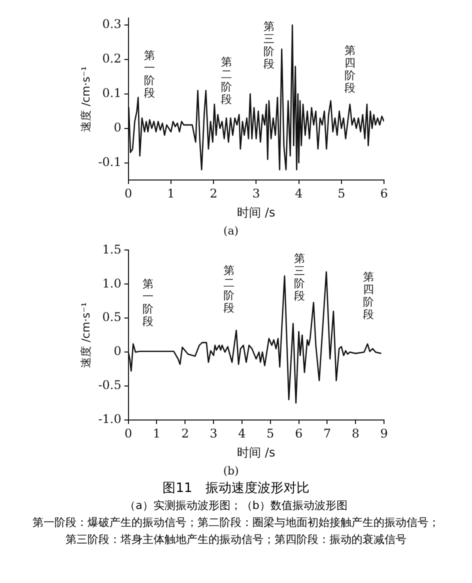  What do you see at coordinates (236, 488) in the screenshot?
I see `caption: 图11 振动速度波形对比` at bounding box center [236, 488].